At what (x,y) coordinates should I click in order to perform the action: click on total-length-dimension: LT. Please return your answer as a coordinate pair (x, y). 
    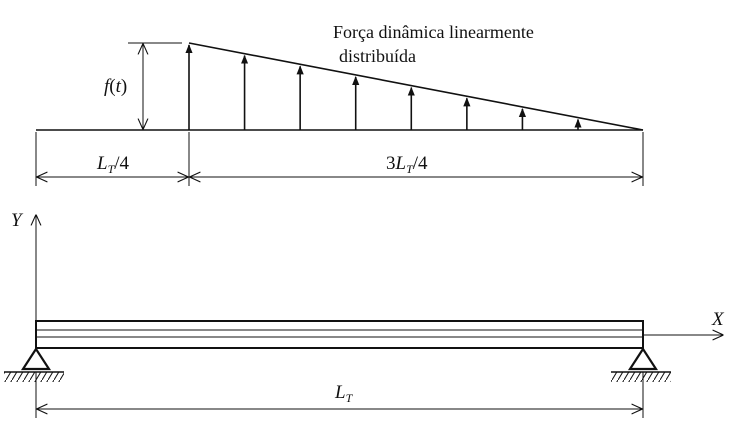
    Looking at the image, I should click on (339, 395).